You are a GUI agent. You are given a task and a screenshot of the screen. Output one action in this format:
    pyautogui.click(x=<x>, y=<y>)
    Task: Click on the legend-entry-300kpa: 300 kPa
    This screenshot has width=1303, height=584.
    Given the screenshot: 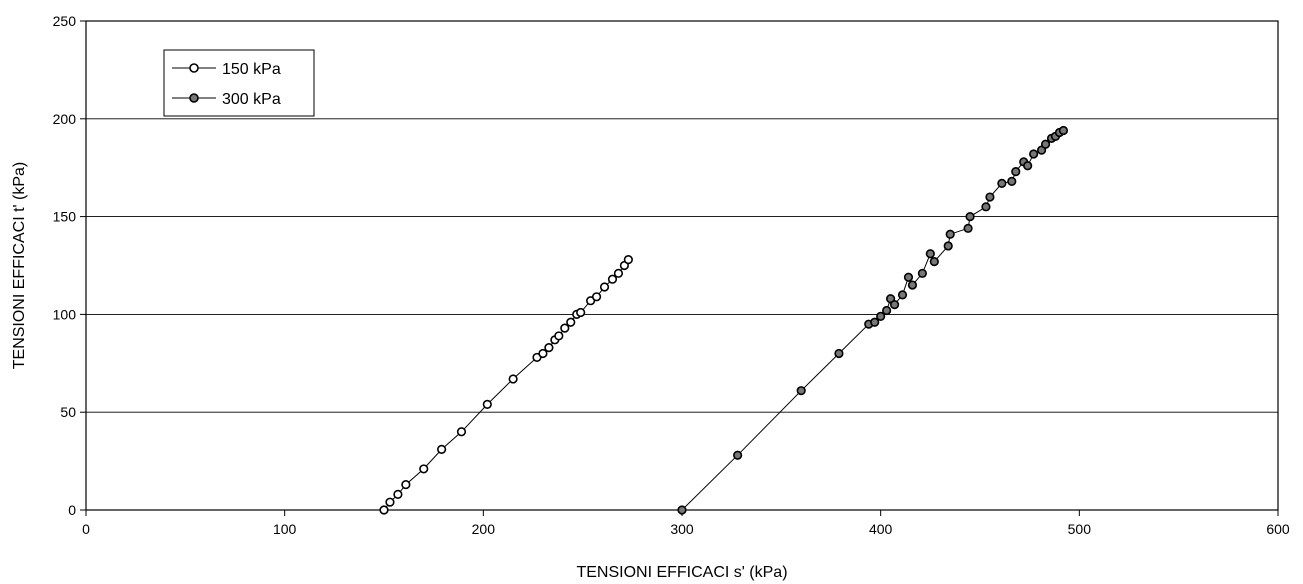 What is the action you would take?
    pyautogui.click(x=226, y=99)
    